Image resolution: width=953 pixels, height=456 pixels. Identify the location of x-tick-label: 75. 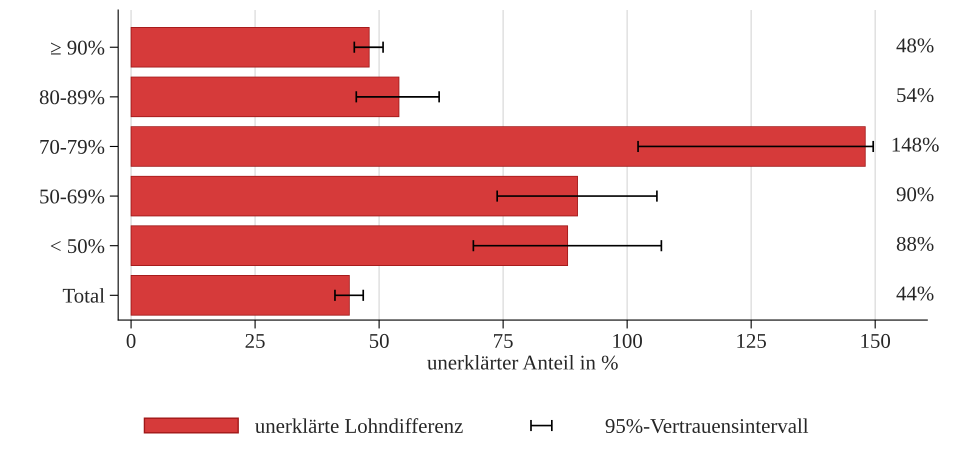
(503, 341).